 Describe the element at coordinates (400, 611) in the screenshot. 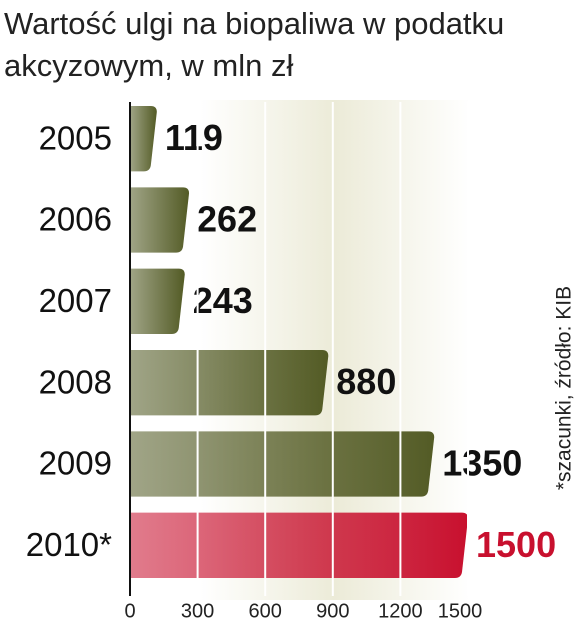

I see `x-tick-label: 1200` at that location.